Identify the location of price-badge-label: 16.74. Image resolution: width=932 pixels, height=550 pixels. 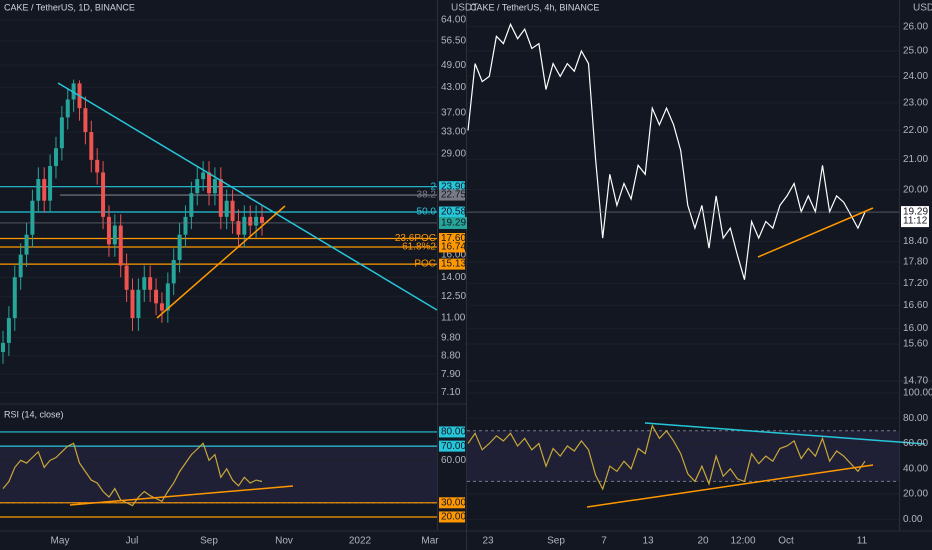
(453, 247).